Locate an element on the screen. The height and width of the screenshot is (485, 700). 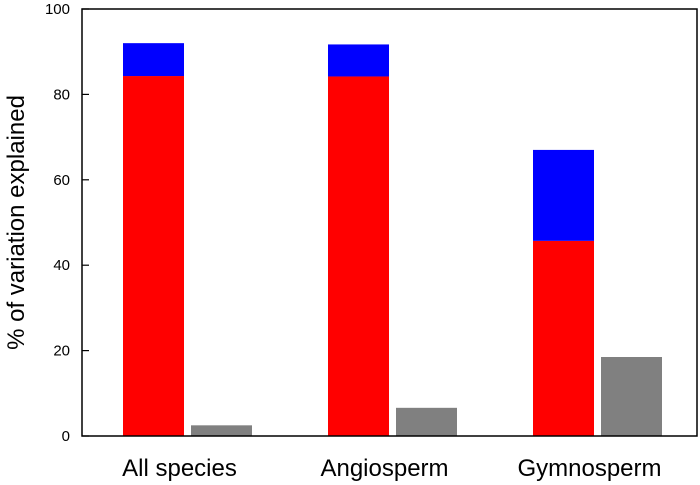
x-category-label: Gymnosperm is located at coordinates (589, 468).